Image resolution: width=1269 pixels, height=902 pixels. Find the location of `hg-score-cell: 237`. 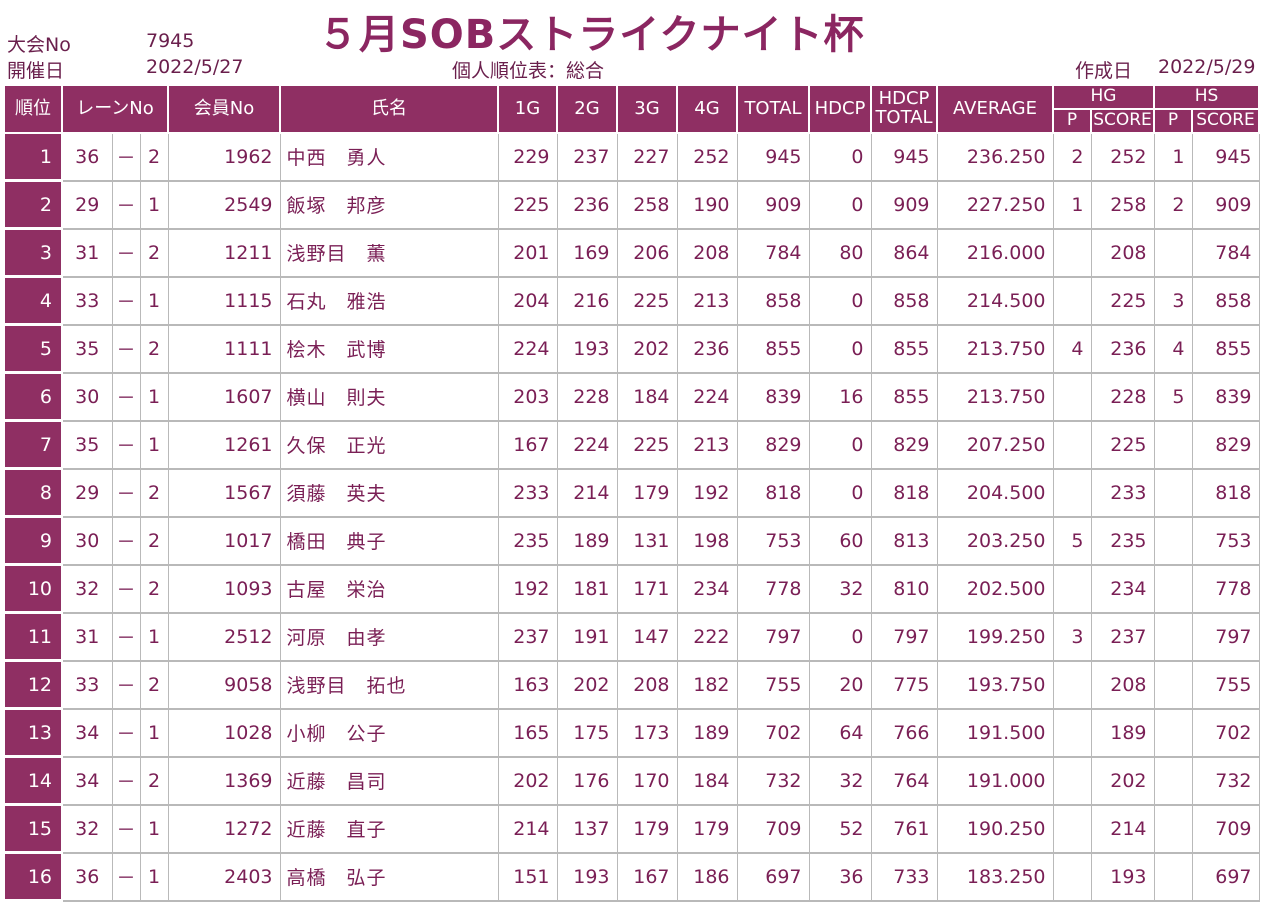

hg-score-cell: 237 is located at coordinates (1122, 637).